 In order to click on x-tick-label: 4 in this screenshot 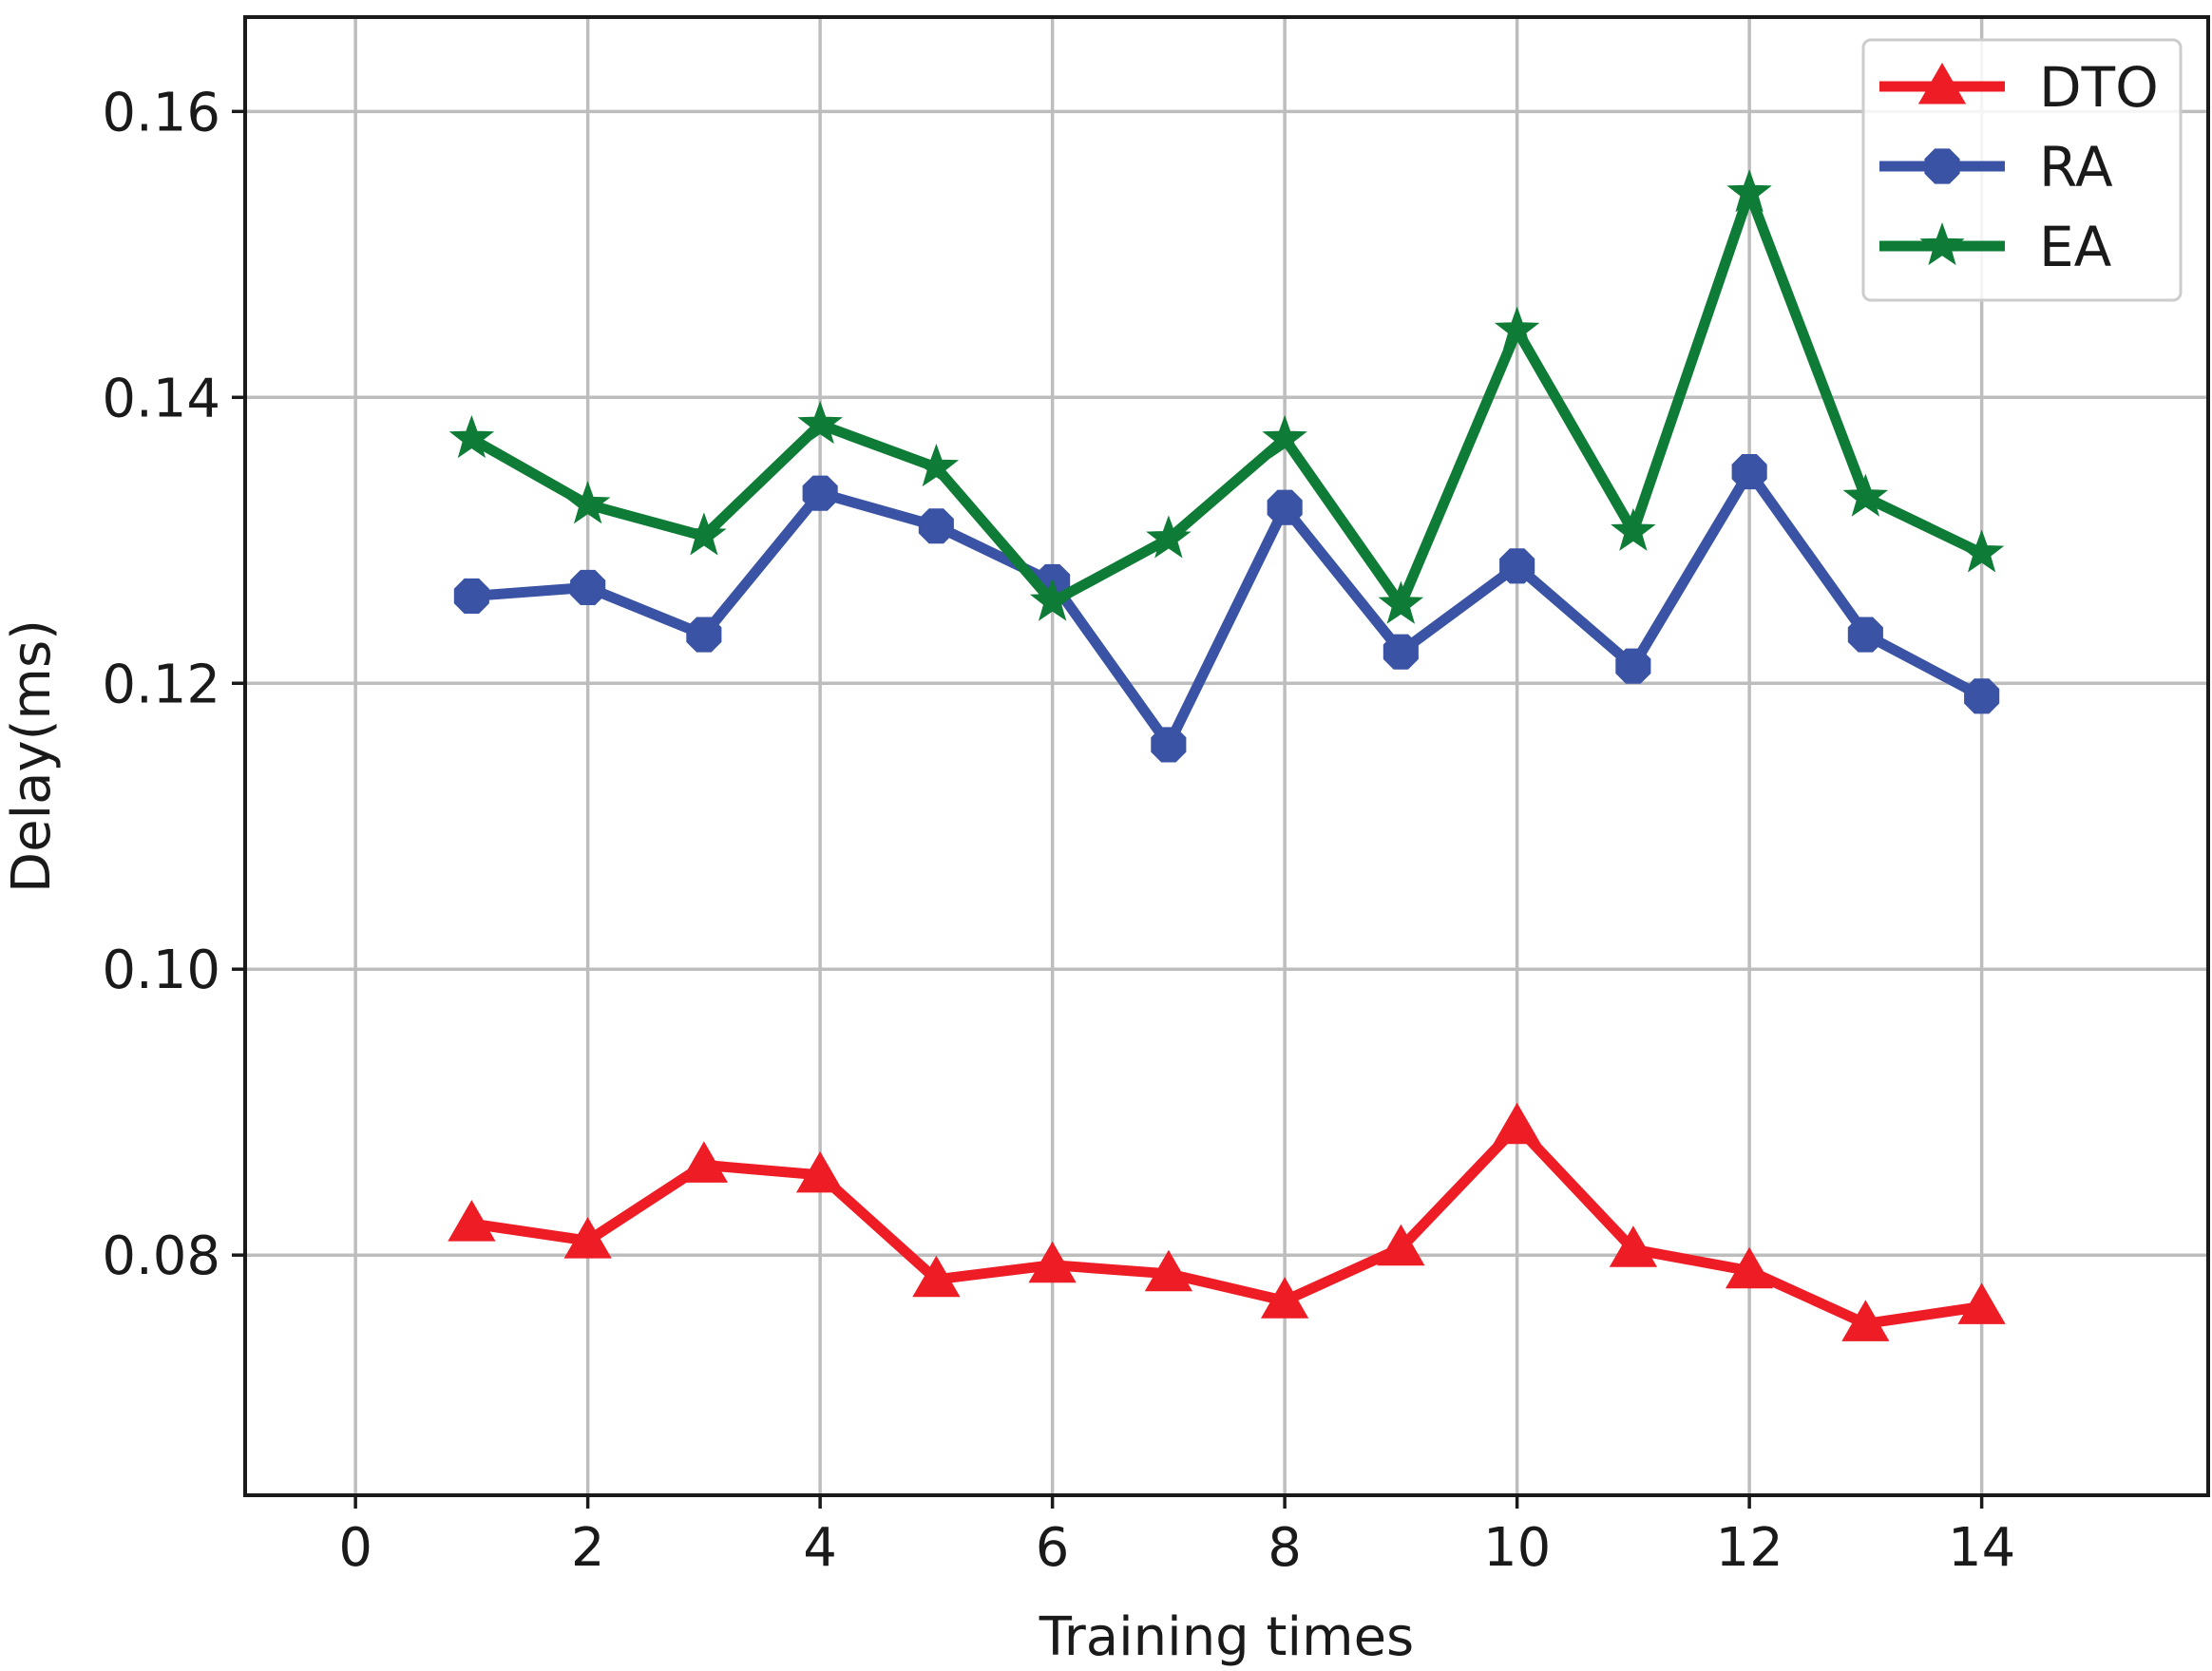, I will do `click(820, 1548)`.